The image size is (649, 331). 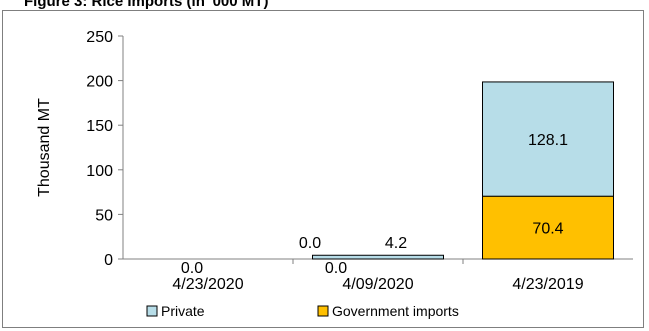 I want to click on x-category-label: 4/23/2019, so click(x=547, y=284).